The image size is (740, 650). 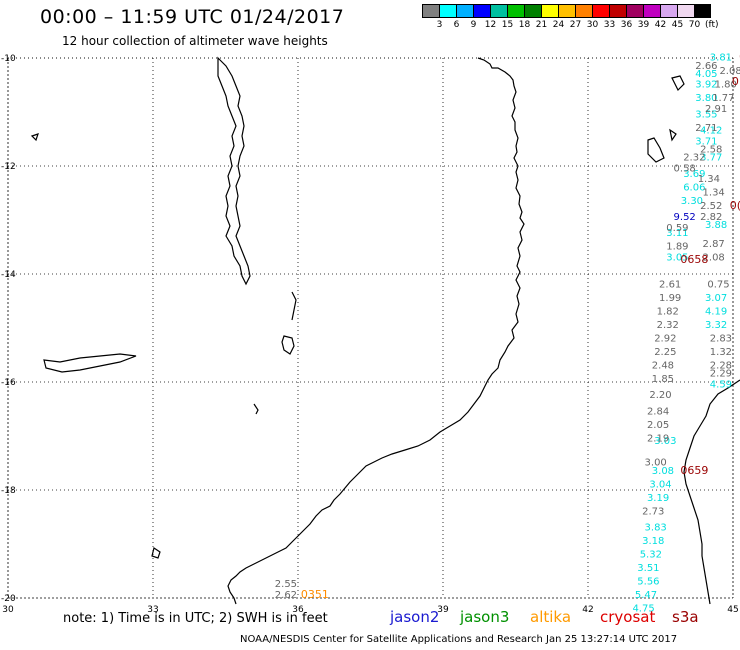 I want to click on river-segment, so click(x=294, y=306).